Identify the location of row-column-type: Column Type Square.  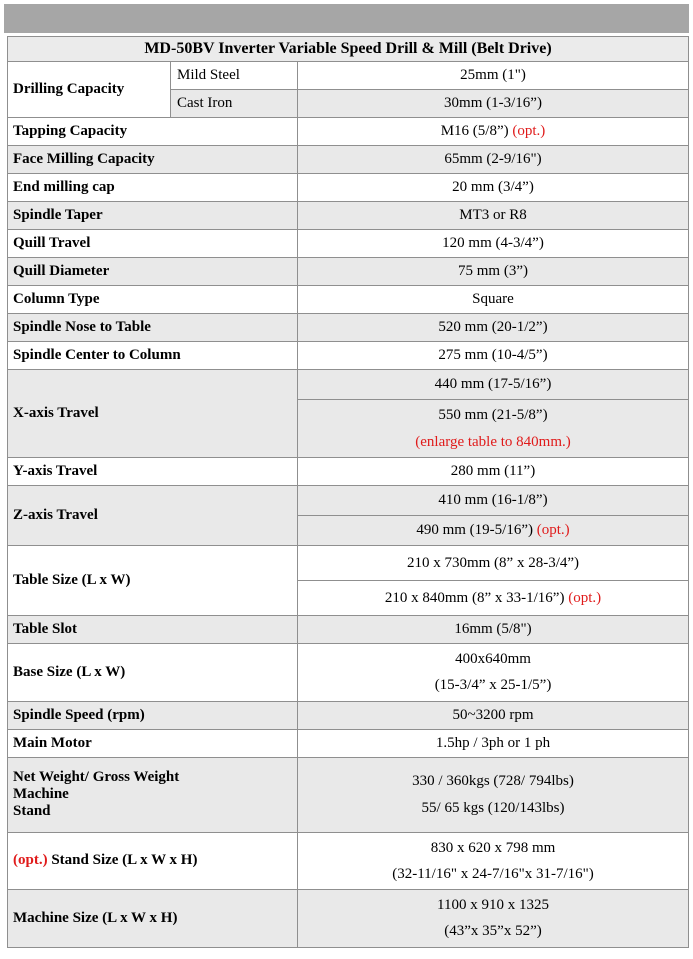
(348, 299).